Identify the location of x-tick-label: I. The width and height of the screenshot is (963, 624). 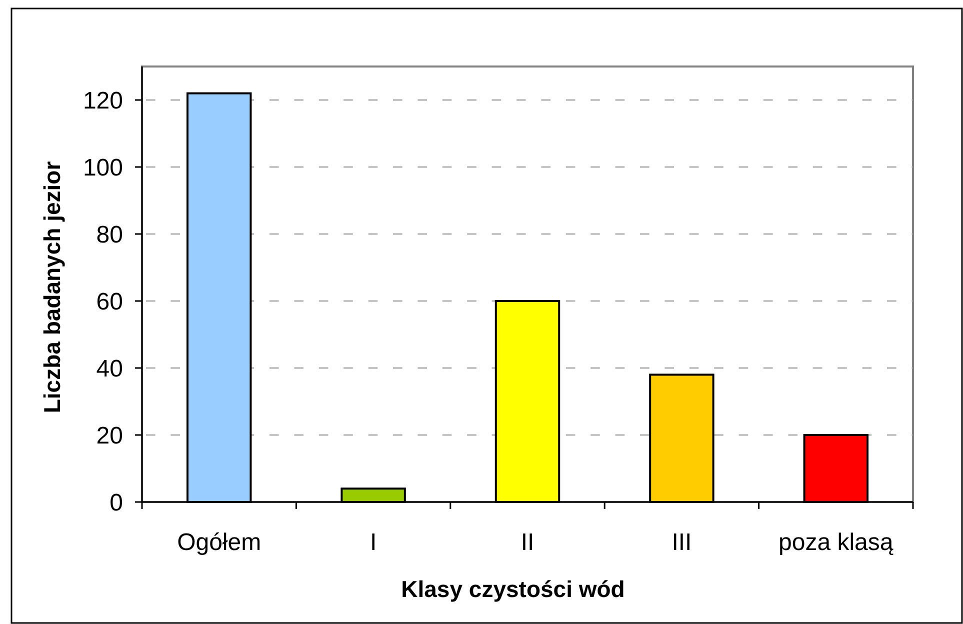
(373, 542).